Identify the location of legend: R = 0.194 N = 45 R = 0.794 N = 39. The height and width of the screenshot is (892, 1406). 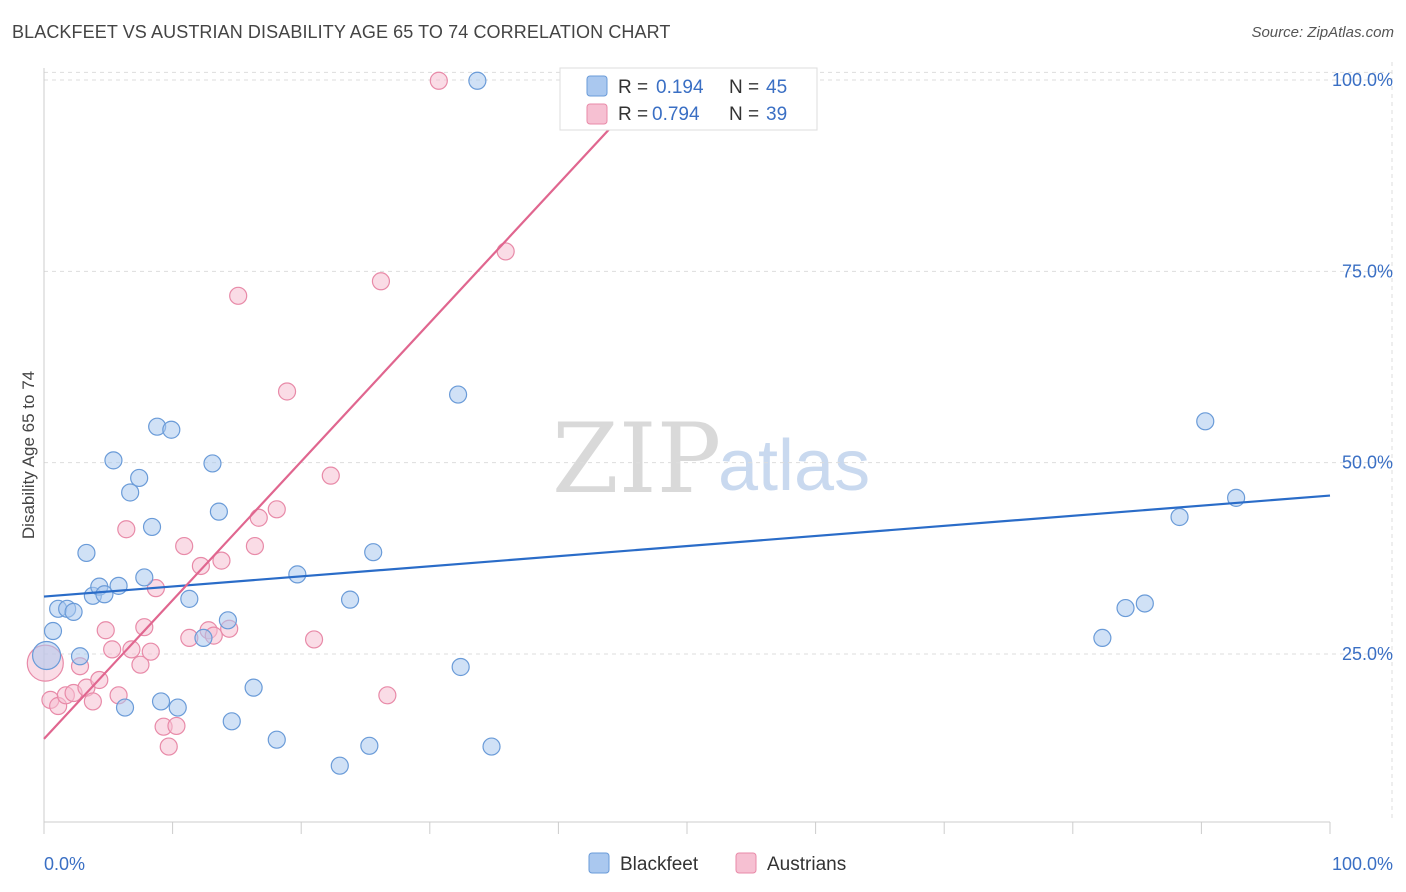
(688, 99).